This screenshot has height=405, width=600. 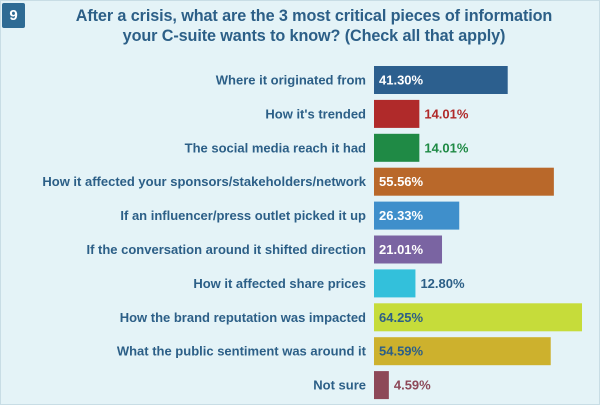 I want to click on category-label-how-it-s-trended: How it's trended, so click(x=315, y=113).